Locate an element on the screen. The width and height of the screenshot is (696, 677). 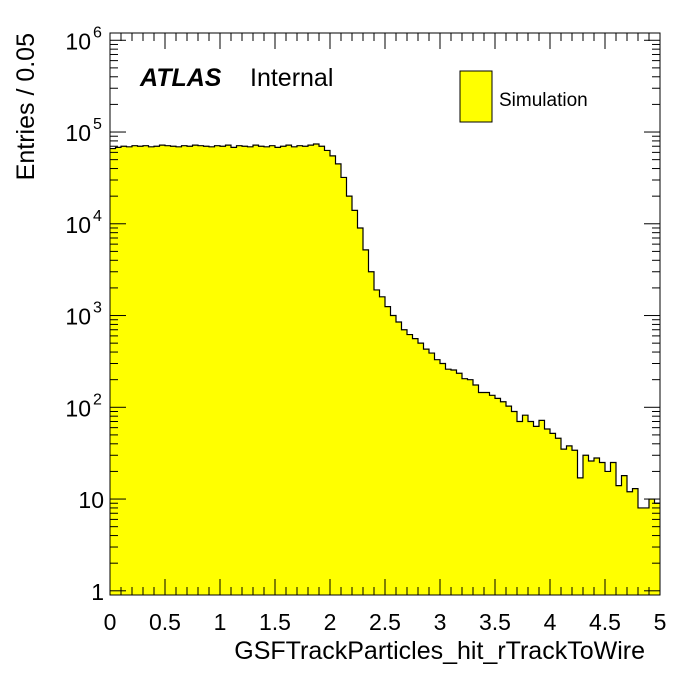
y-tick-exponent: 3 is located at coordinates (97, 308).